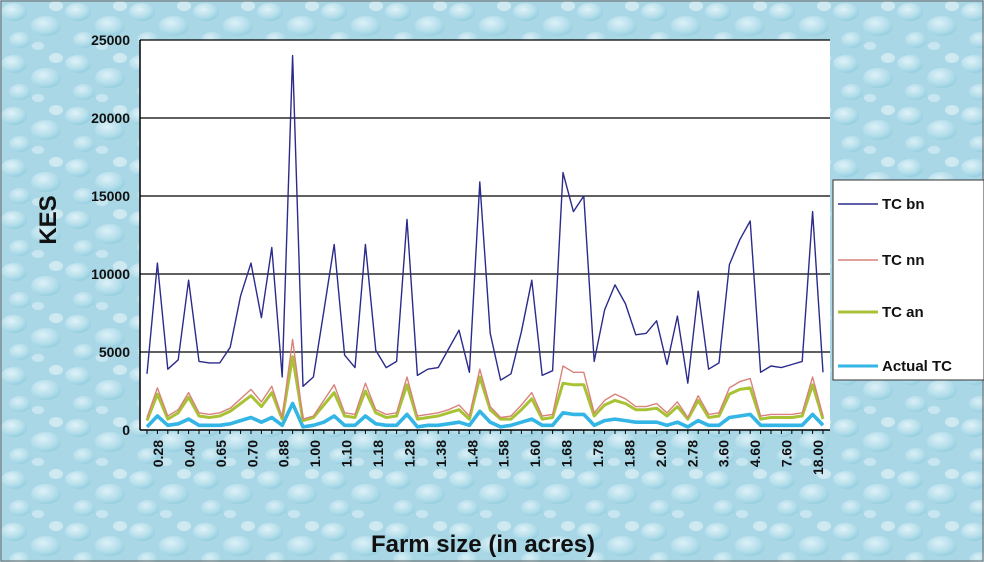 This screenshot has height=562, width=984. What do you see at coordinates (472, 453) in the screenshot?
I see `x-tick-label: 1.48` at bounding box center [472, 453].